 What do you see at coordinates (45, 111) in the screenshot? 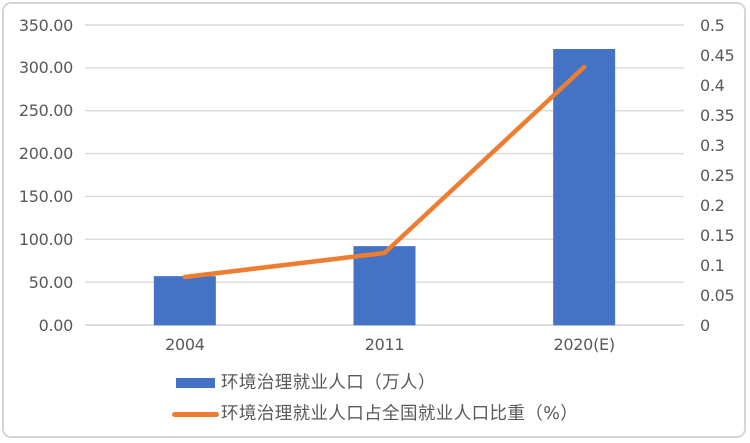
I see `left-axis-tick-label: 250.00` at bounding box center [45, 111].